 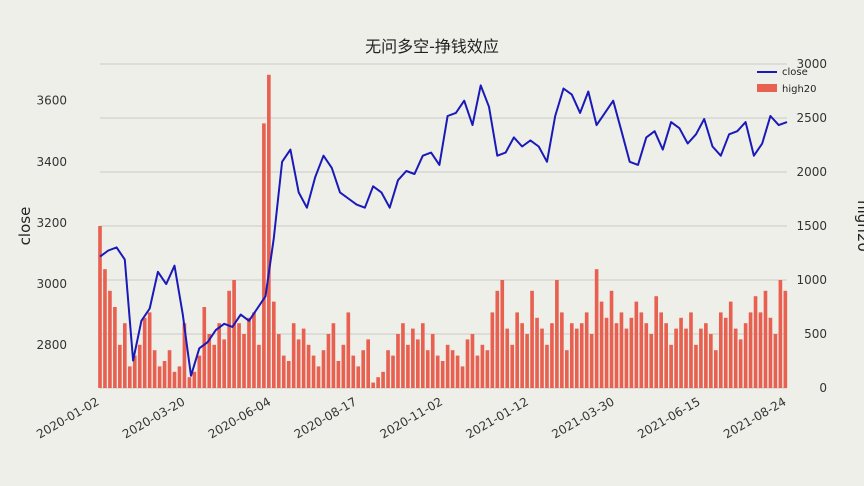 What do you see at coordinates (815, 334) in the screenshot?
I see `right-tick-label: 500` at bounding box center [815, 334].